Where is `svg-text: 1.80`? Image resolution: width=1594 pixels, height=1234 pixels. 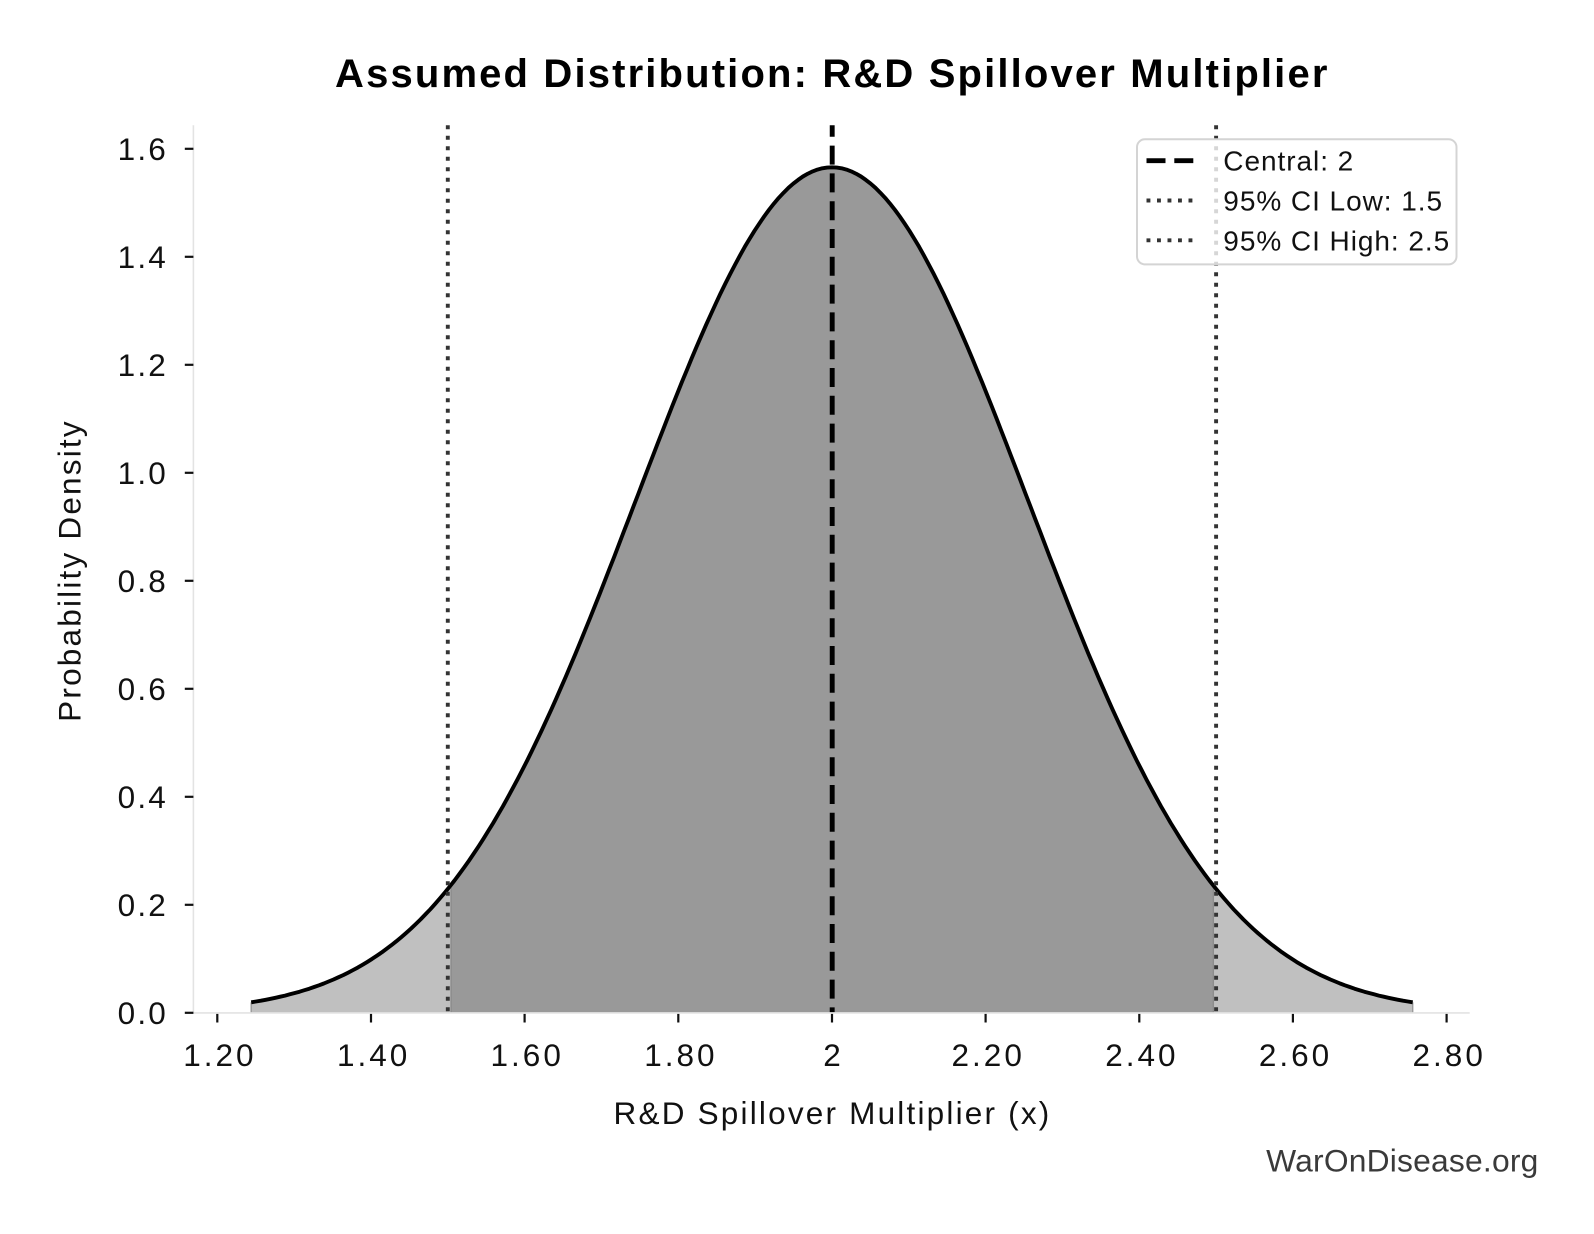 svg-text: 1.80 is located at coordinates (680, 1055).